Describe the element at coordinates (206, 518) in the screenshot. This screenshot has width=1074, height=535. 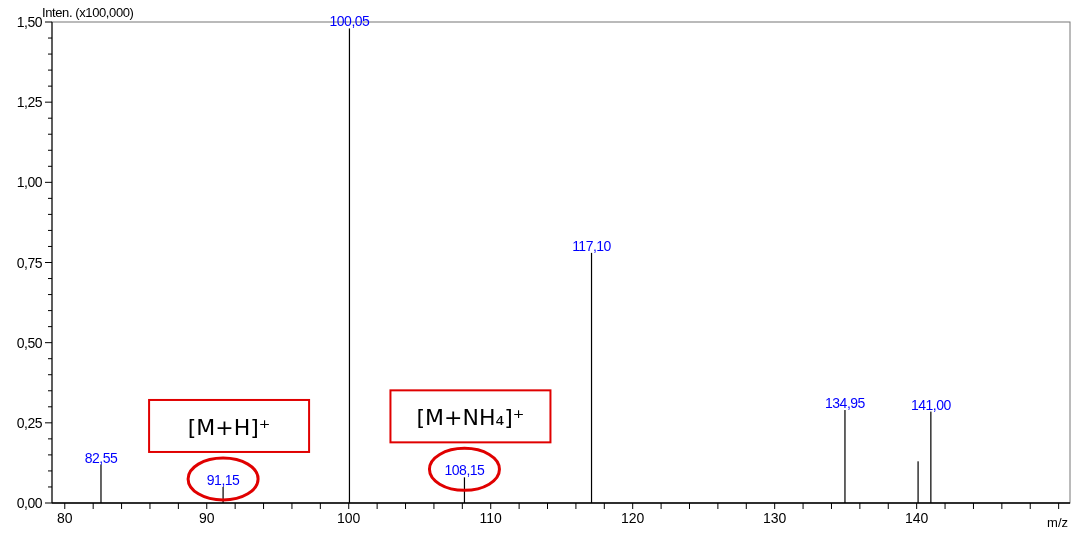
I see `x-tick-label: 90` at that location.